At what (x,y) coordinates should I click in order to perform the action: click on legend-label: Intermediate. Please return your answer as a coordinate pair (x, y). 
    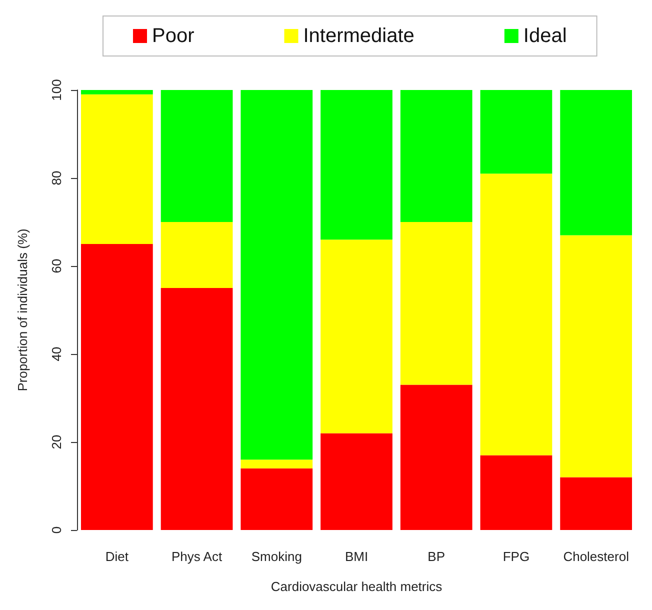
    Looking at the image, I should click on (358, 36).